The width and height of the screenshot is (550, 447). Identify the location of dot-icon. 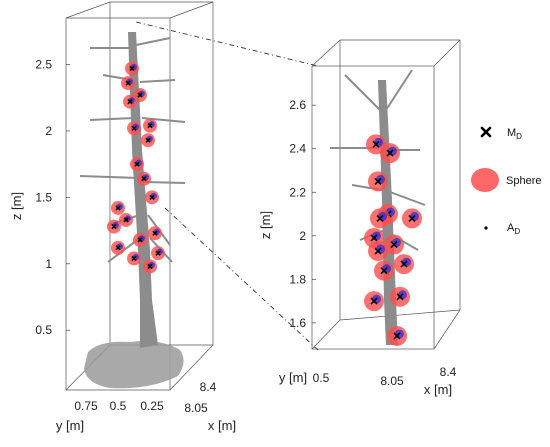
(486, 228).